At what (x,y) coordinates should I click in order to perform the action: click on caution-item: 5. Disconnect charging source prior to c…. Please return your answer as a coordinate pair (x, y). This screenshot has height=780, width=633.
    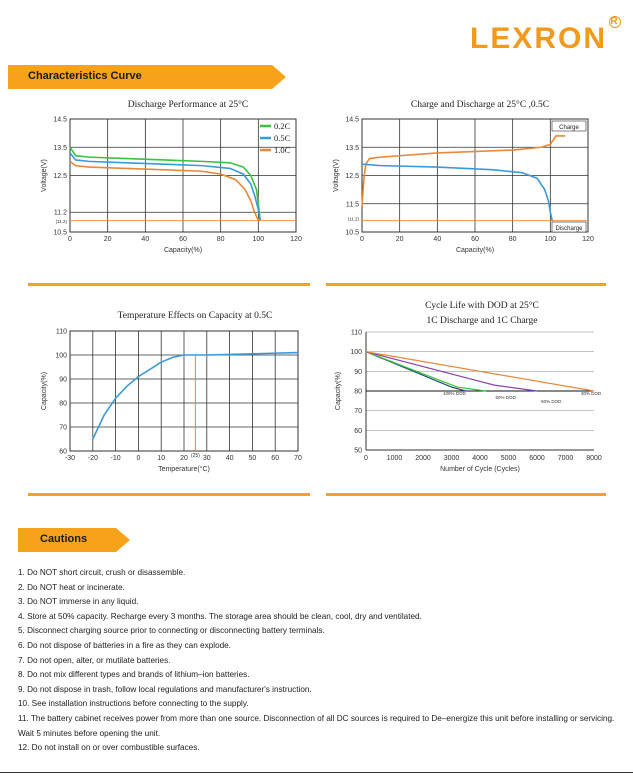
    Looking at the image, I should click on (171, 631).